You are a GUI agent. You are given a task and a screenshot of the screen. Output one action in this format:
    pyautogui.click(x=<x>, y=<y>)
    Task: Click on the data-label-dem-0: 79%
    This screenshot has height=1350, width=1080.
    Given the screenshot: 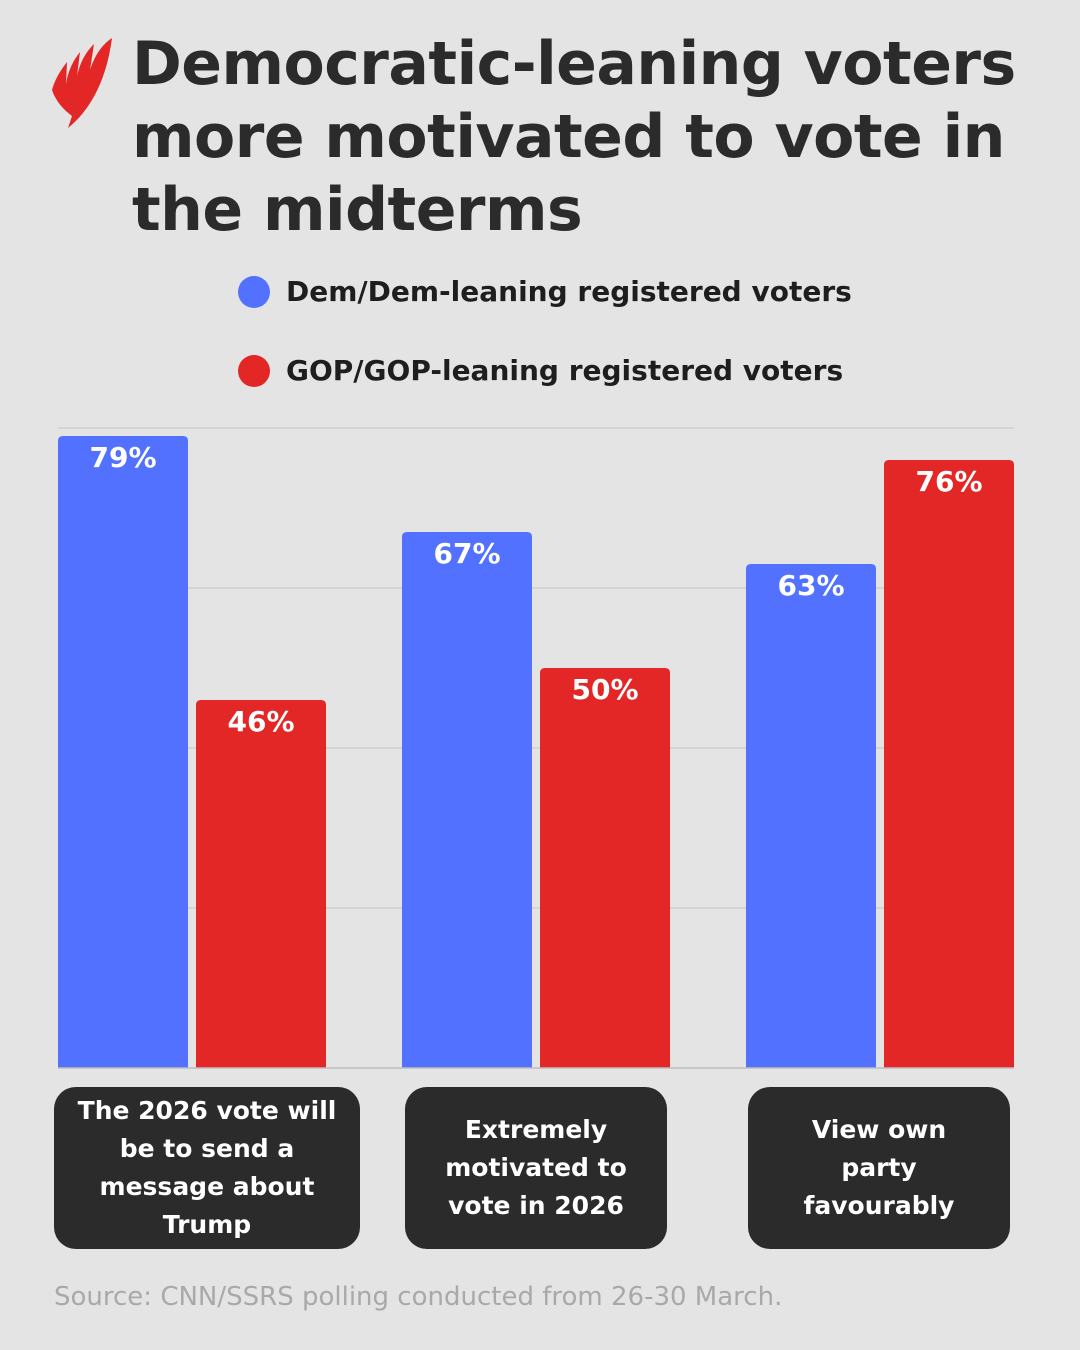 What is the action you would take?
    pyautogui.click(x=122, y=457)
    